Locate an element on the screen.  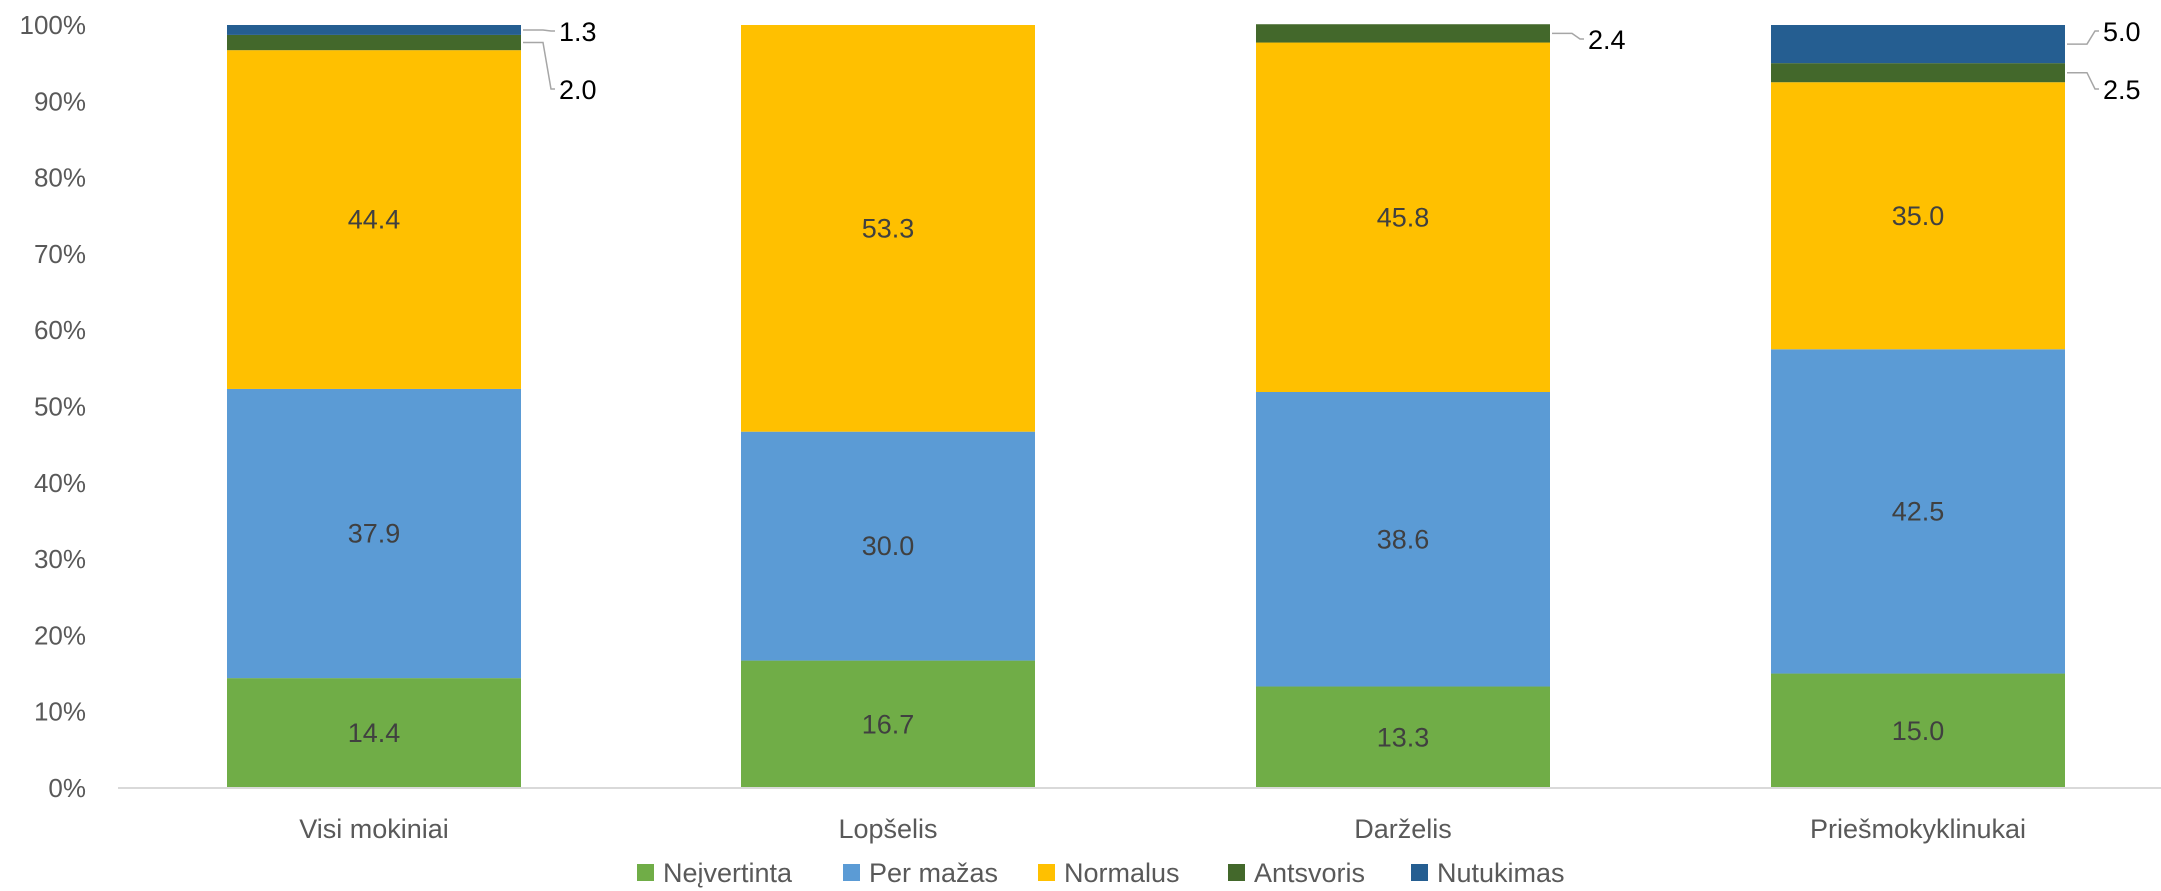
data-label-callout: 1.3 is located at coordinates (578, 32).